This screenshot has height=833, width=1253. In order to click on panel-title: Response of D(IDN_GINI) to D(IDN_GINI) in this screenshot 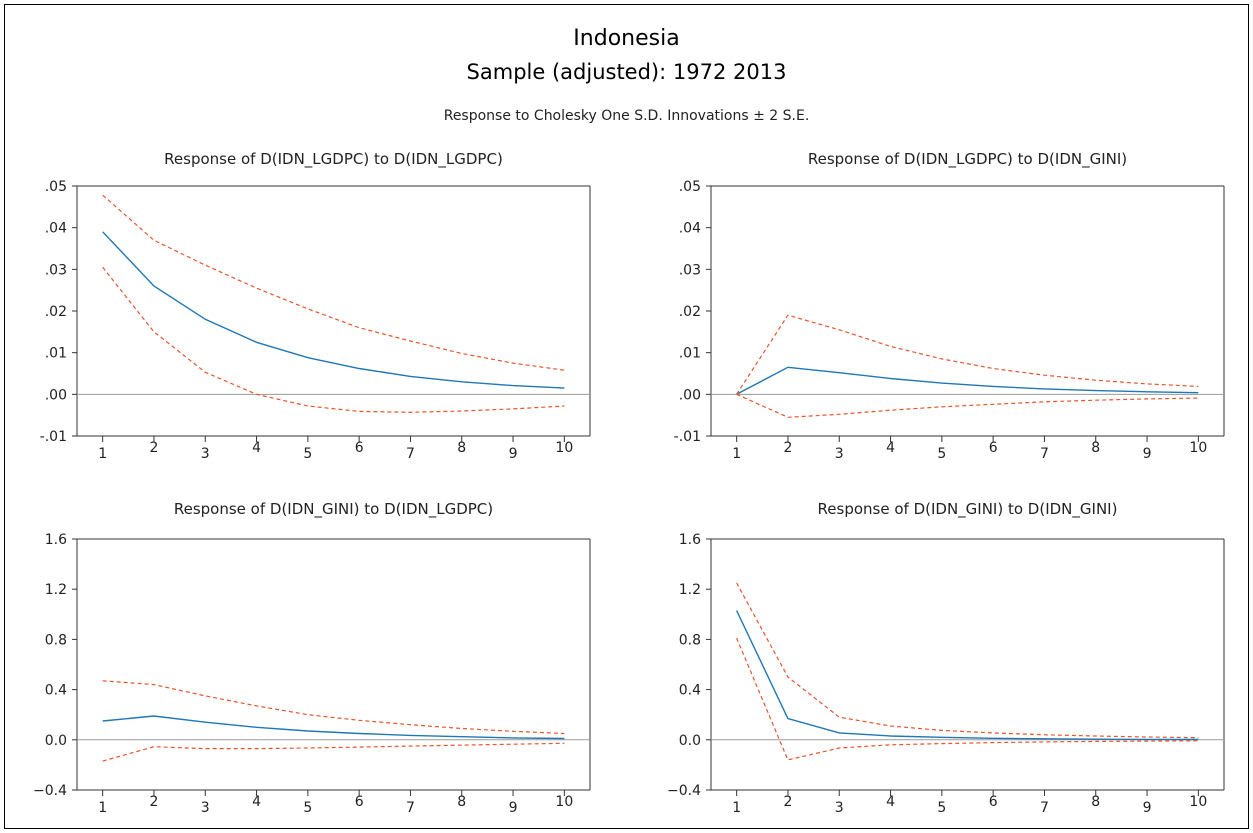, I will do `click(968, 509)`.